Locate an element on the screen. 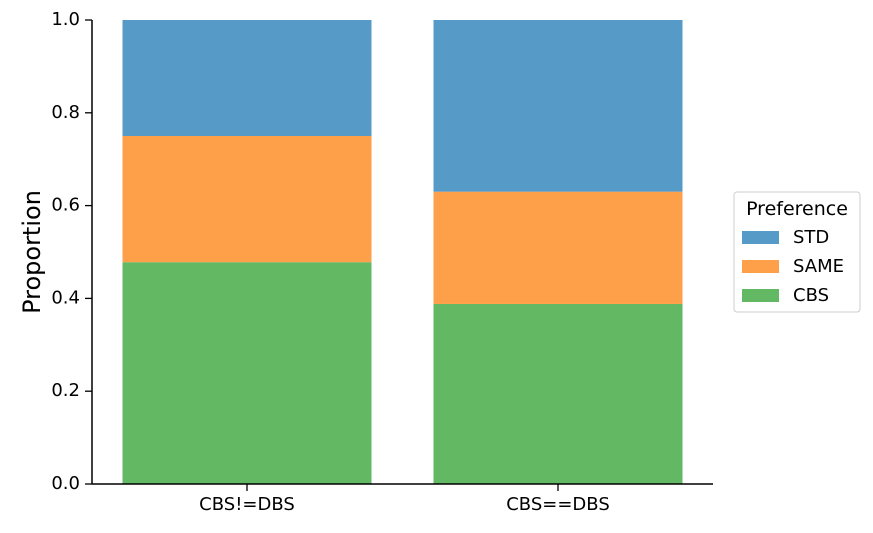 This screenshot has height=533, width=873. x-tick-label: CBS!=DBS is located at coordinates (247, 504).